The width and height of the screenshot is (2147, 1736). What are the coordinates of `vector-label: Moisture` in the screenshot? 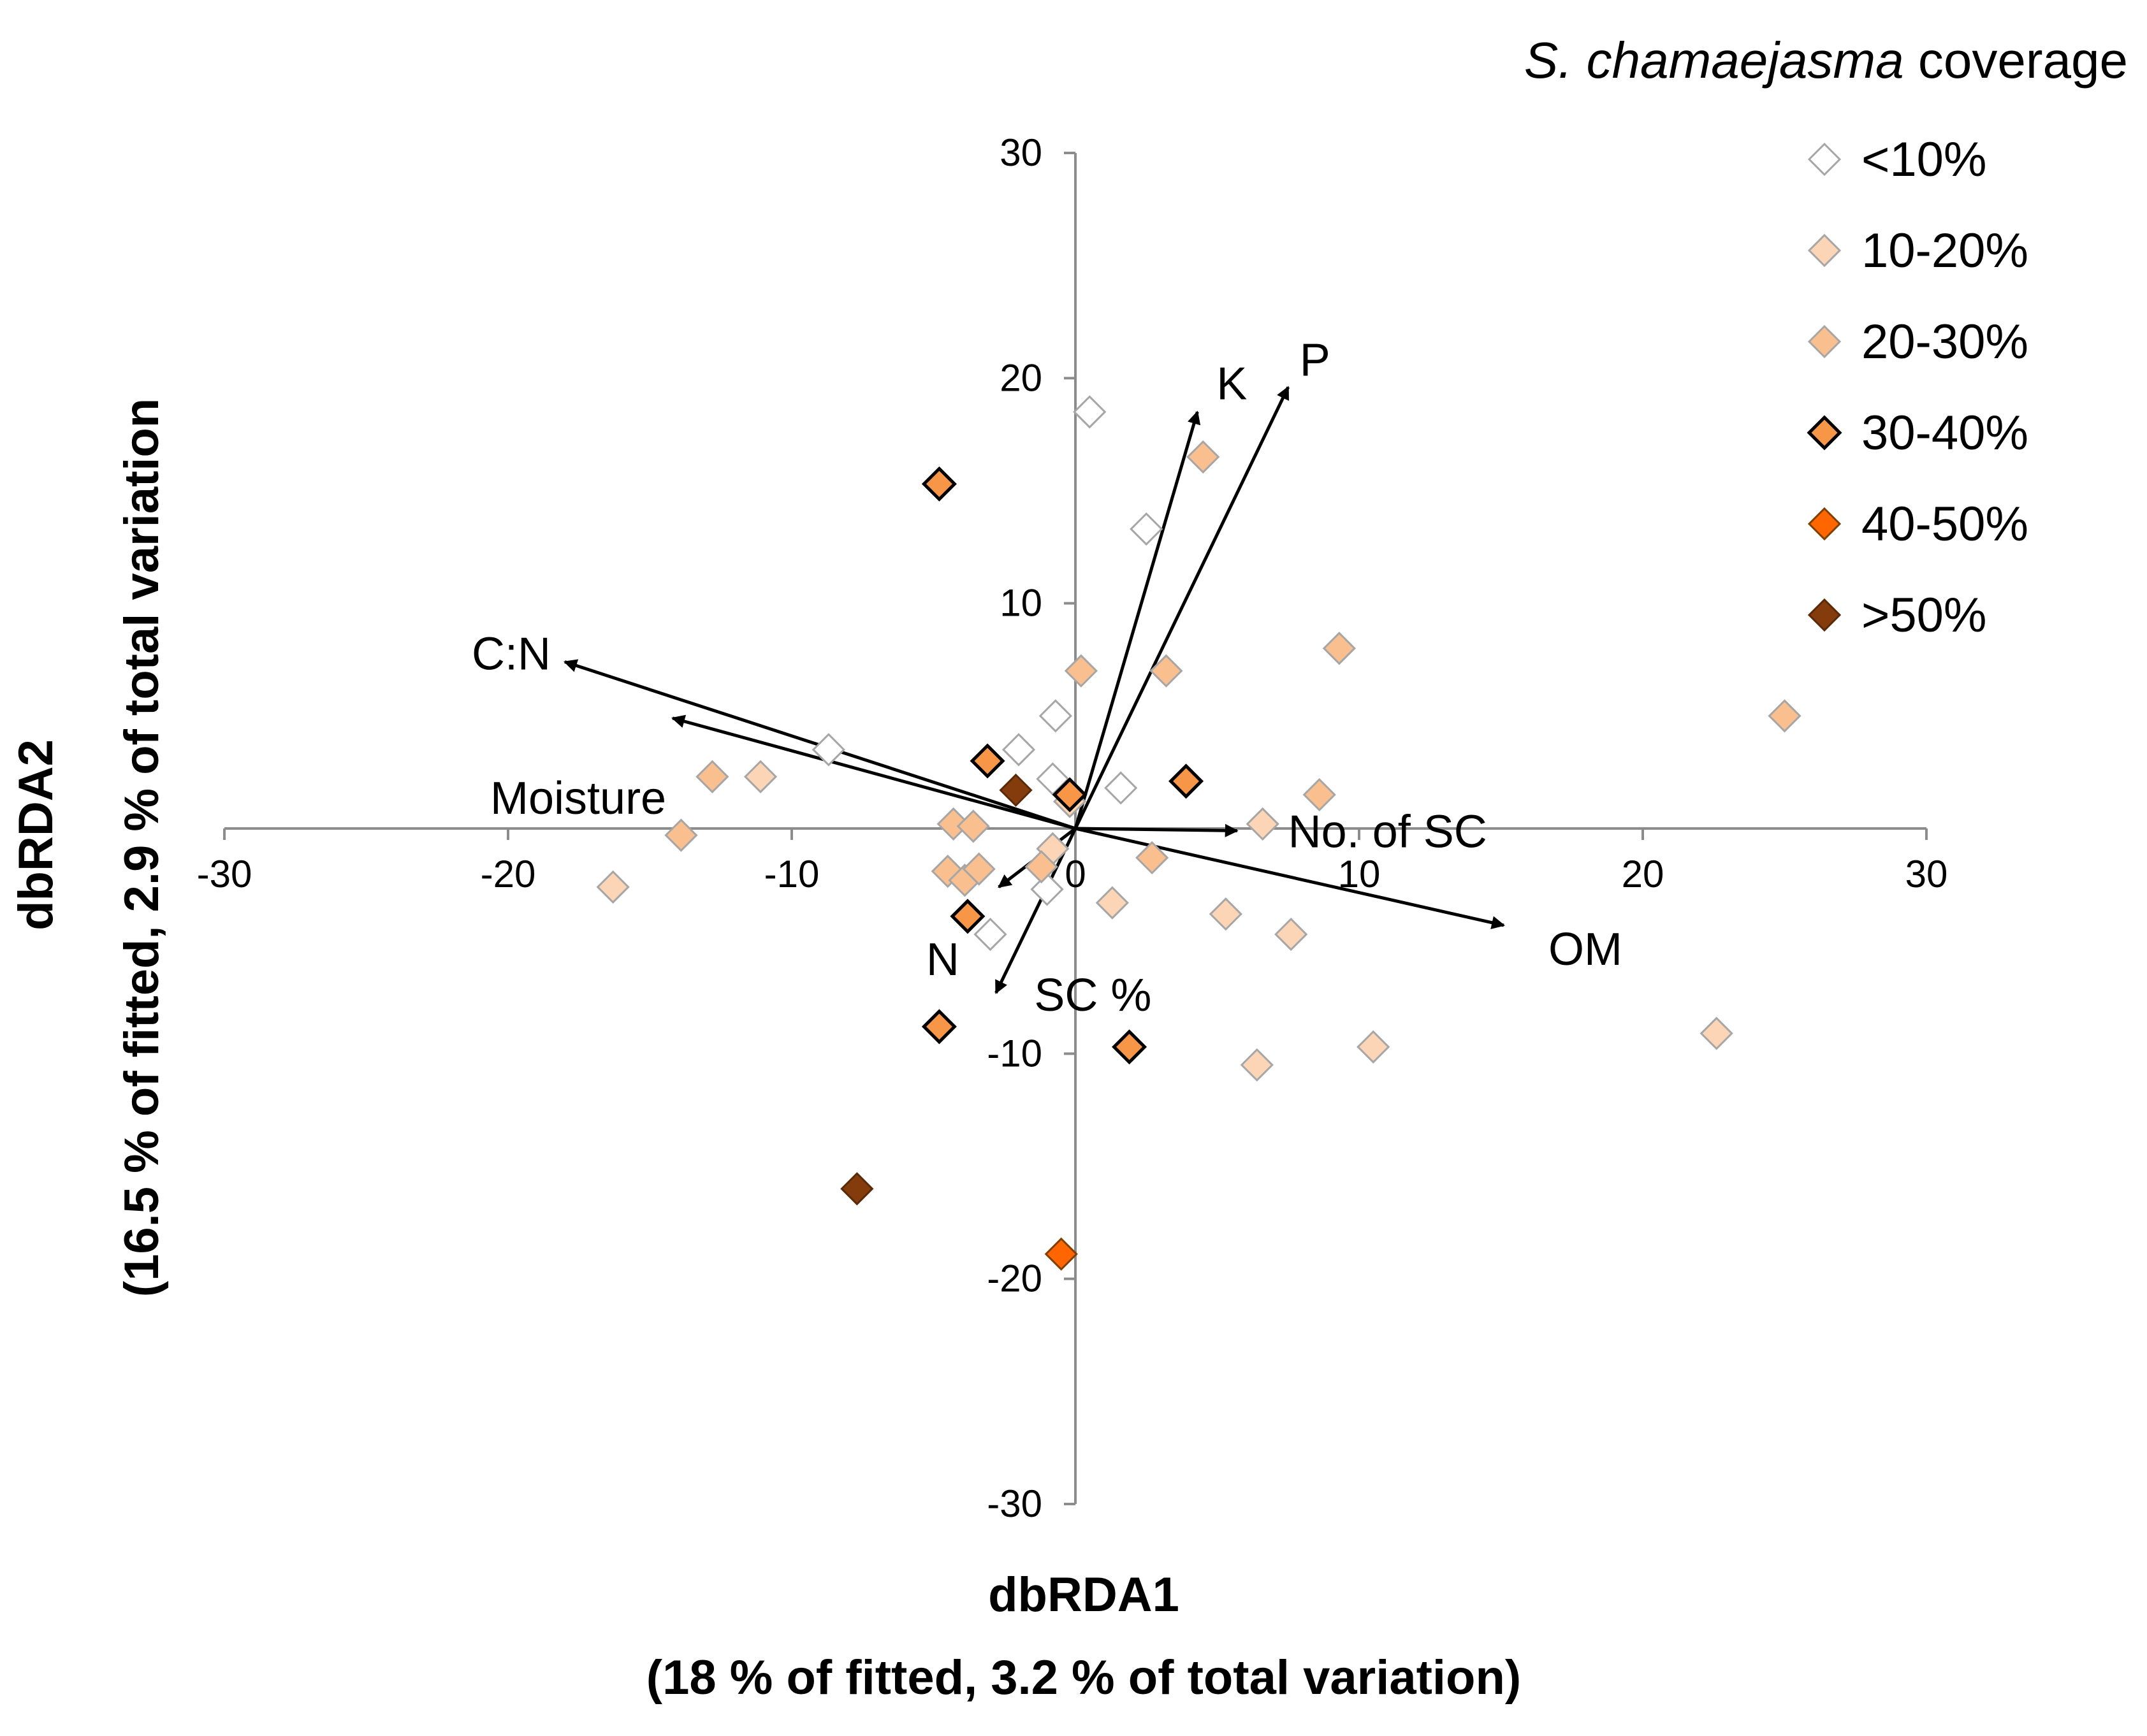 It's located at (578, 798).